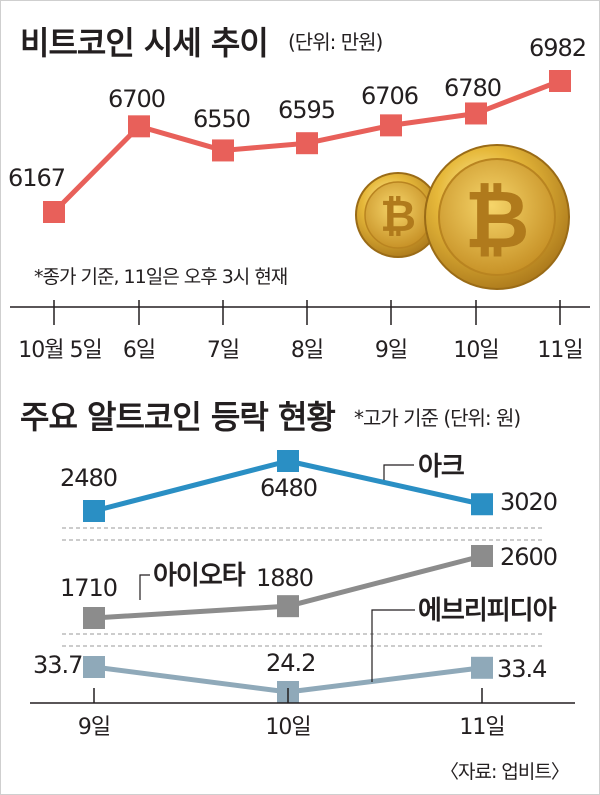 The height and width of the screenshot is (795, 600). I want to click on chart1-unit: (단위: 만원), so click(335, 42).